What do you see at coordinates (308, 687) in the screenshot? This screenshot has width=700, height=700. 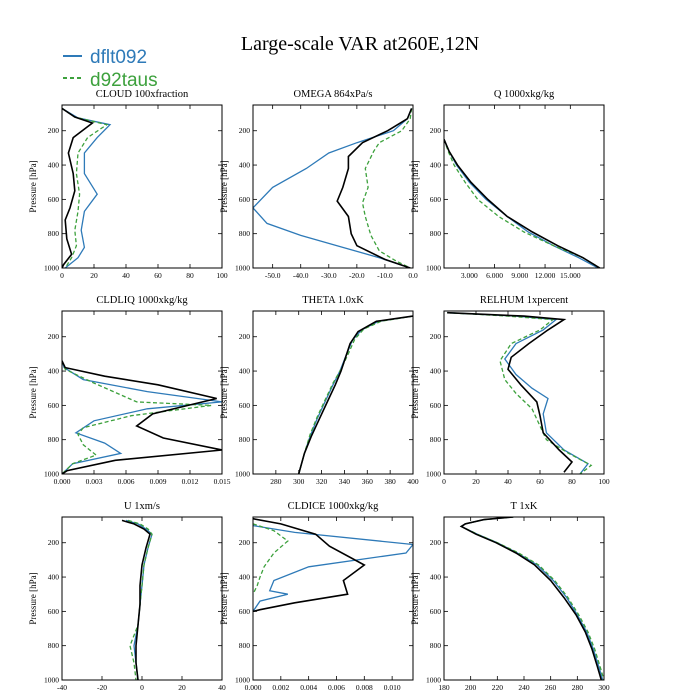 I see `x-tick-label: 0.004` at bounding box center [308, 687].